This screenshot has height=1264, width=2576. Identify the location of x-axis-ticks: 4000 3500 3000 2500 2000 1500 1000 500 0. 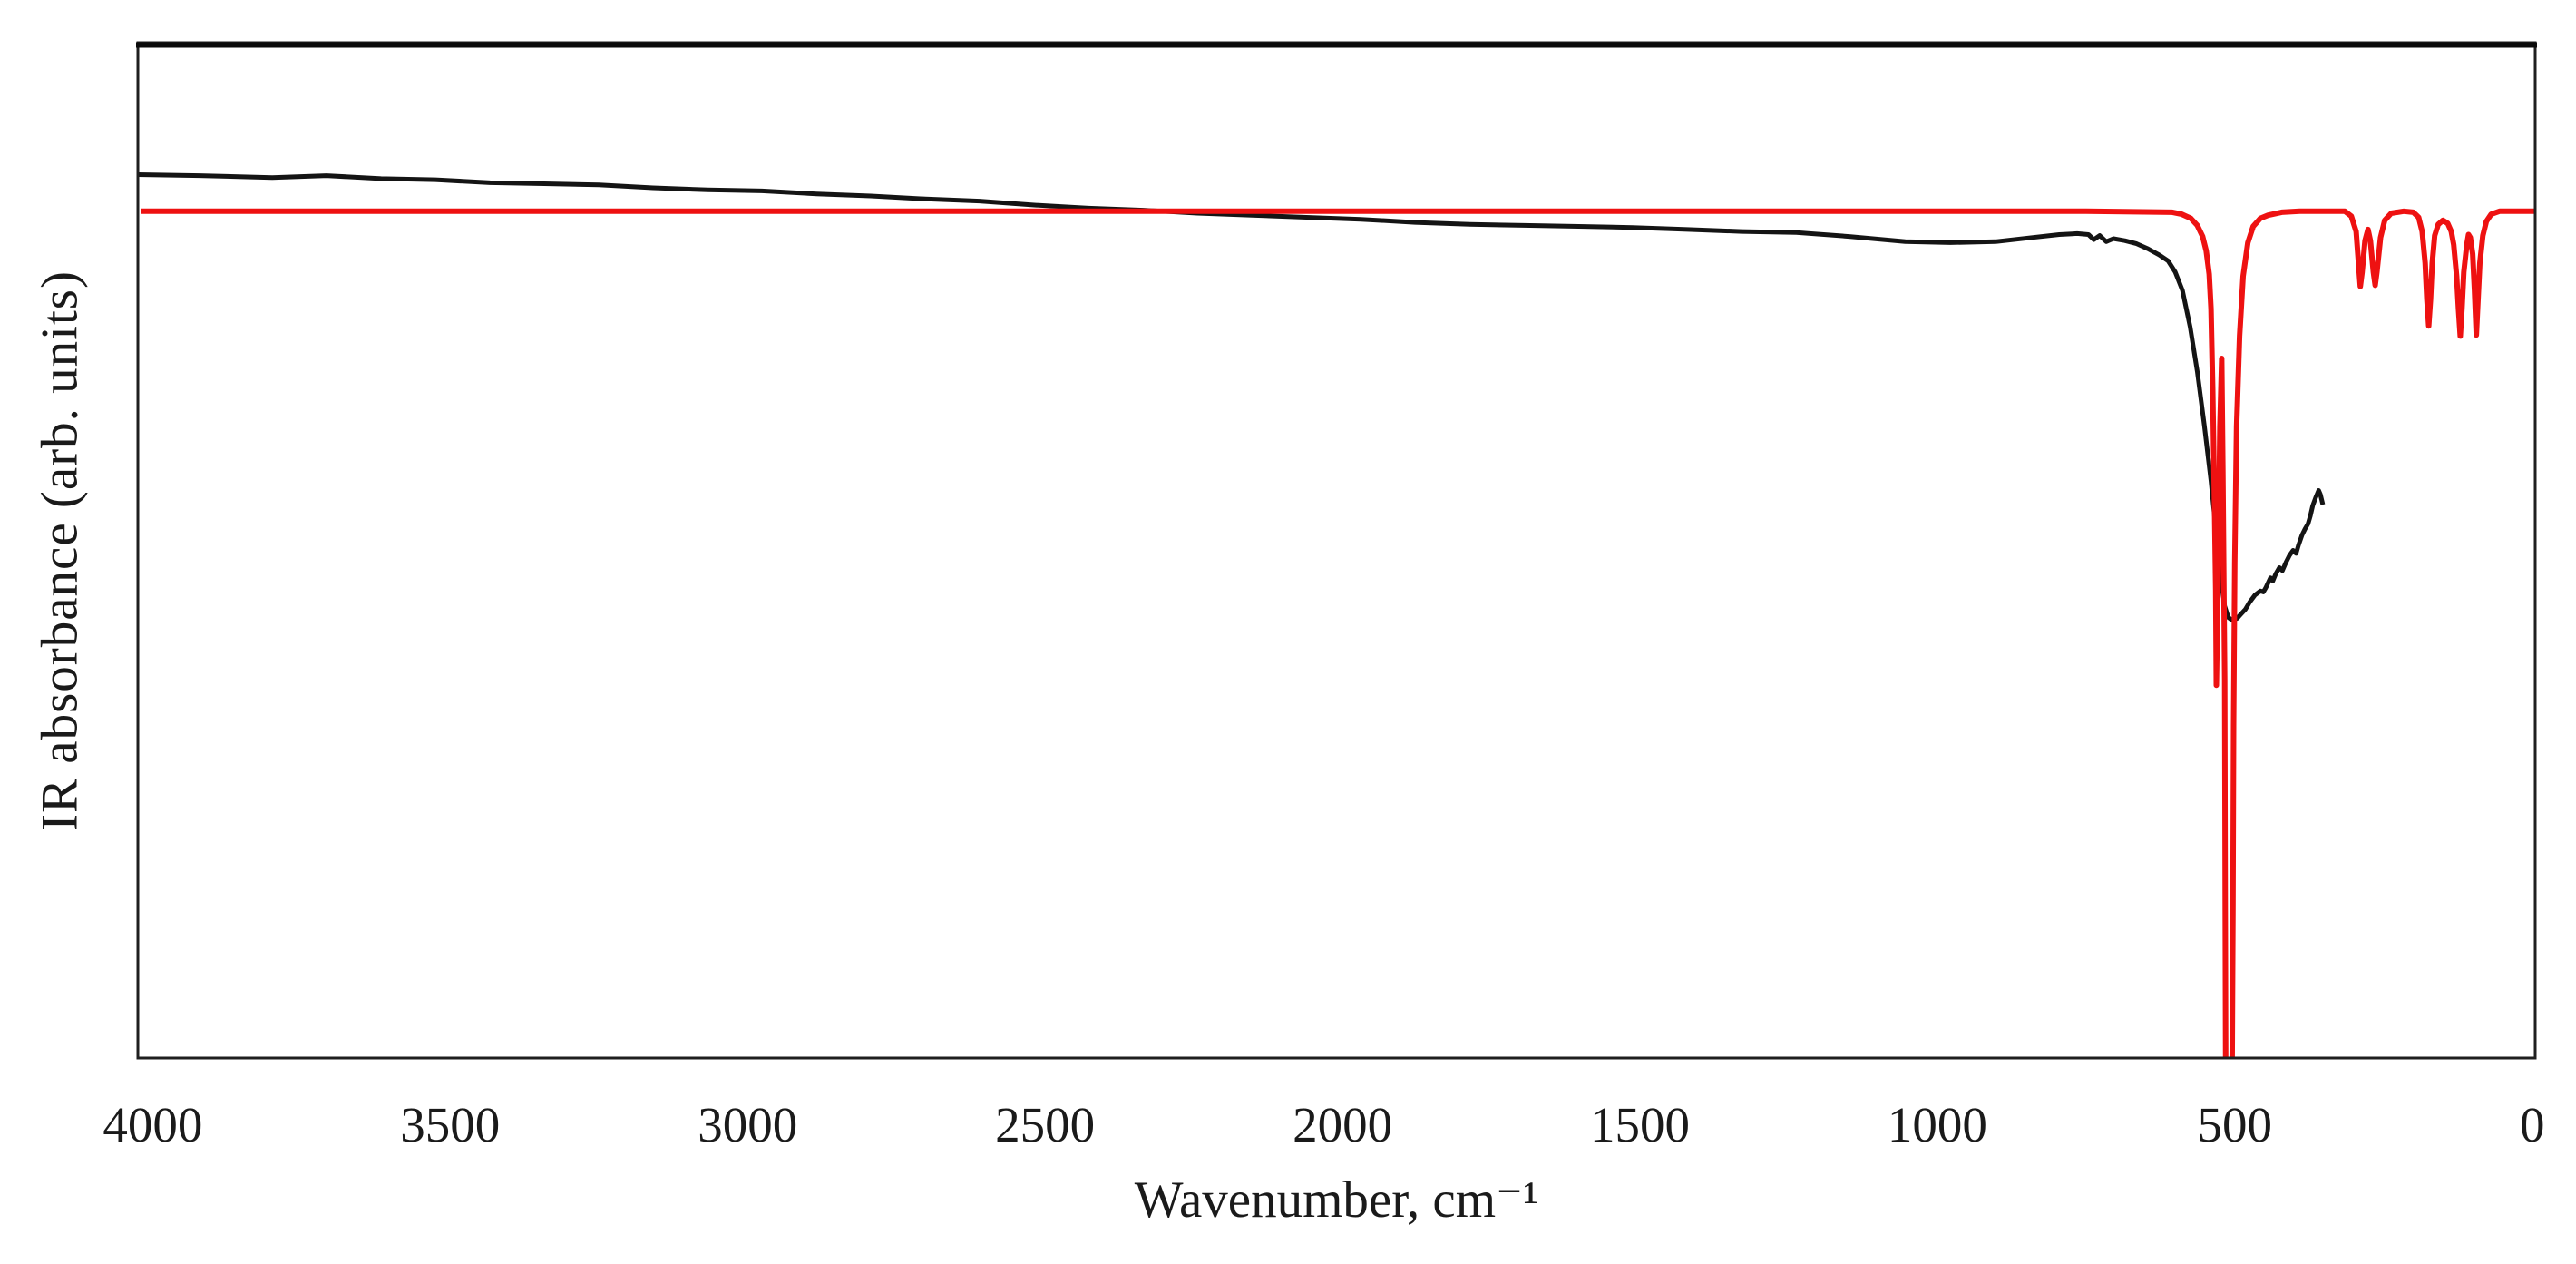
(1288, 1128).